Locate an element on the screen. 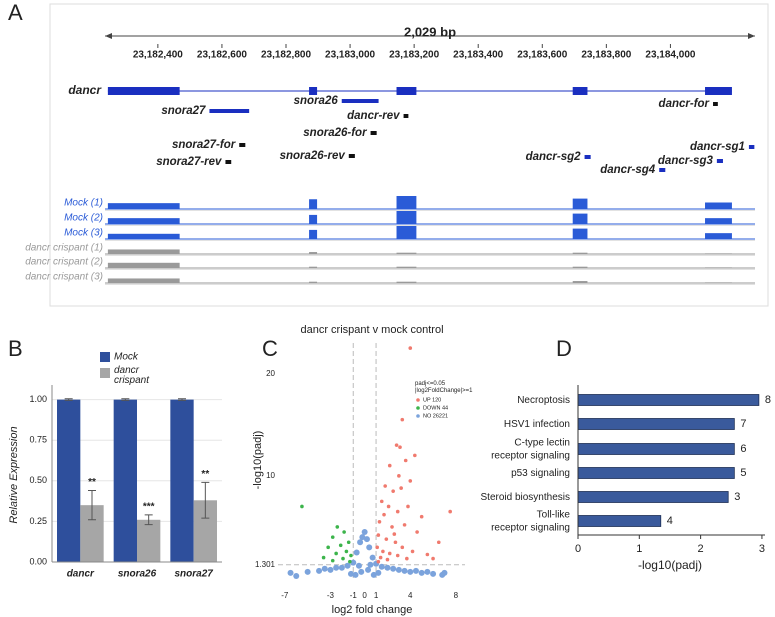 Image resolution: width=775 pixels, height=617 pixels. x-tick-label: 0 is located at coordinates (578, 549).